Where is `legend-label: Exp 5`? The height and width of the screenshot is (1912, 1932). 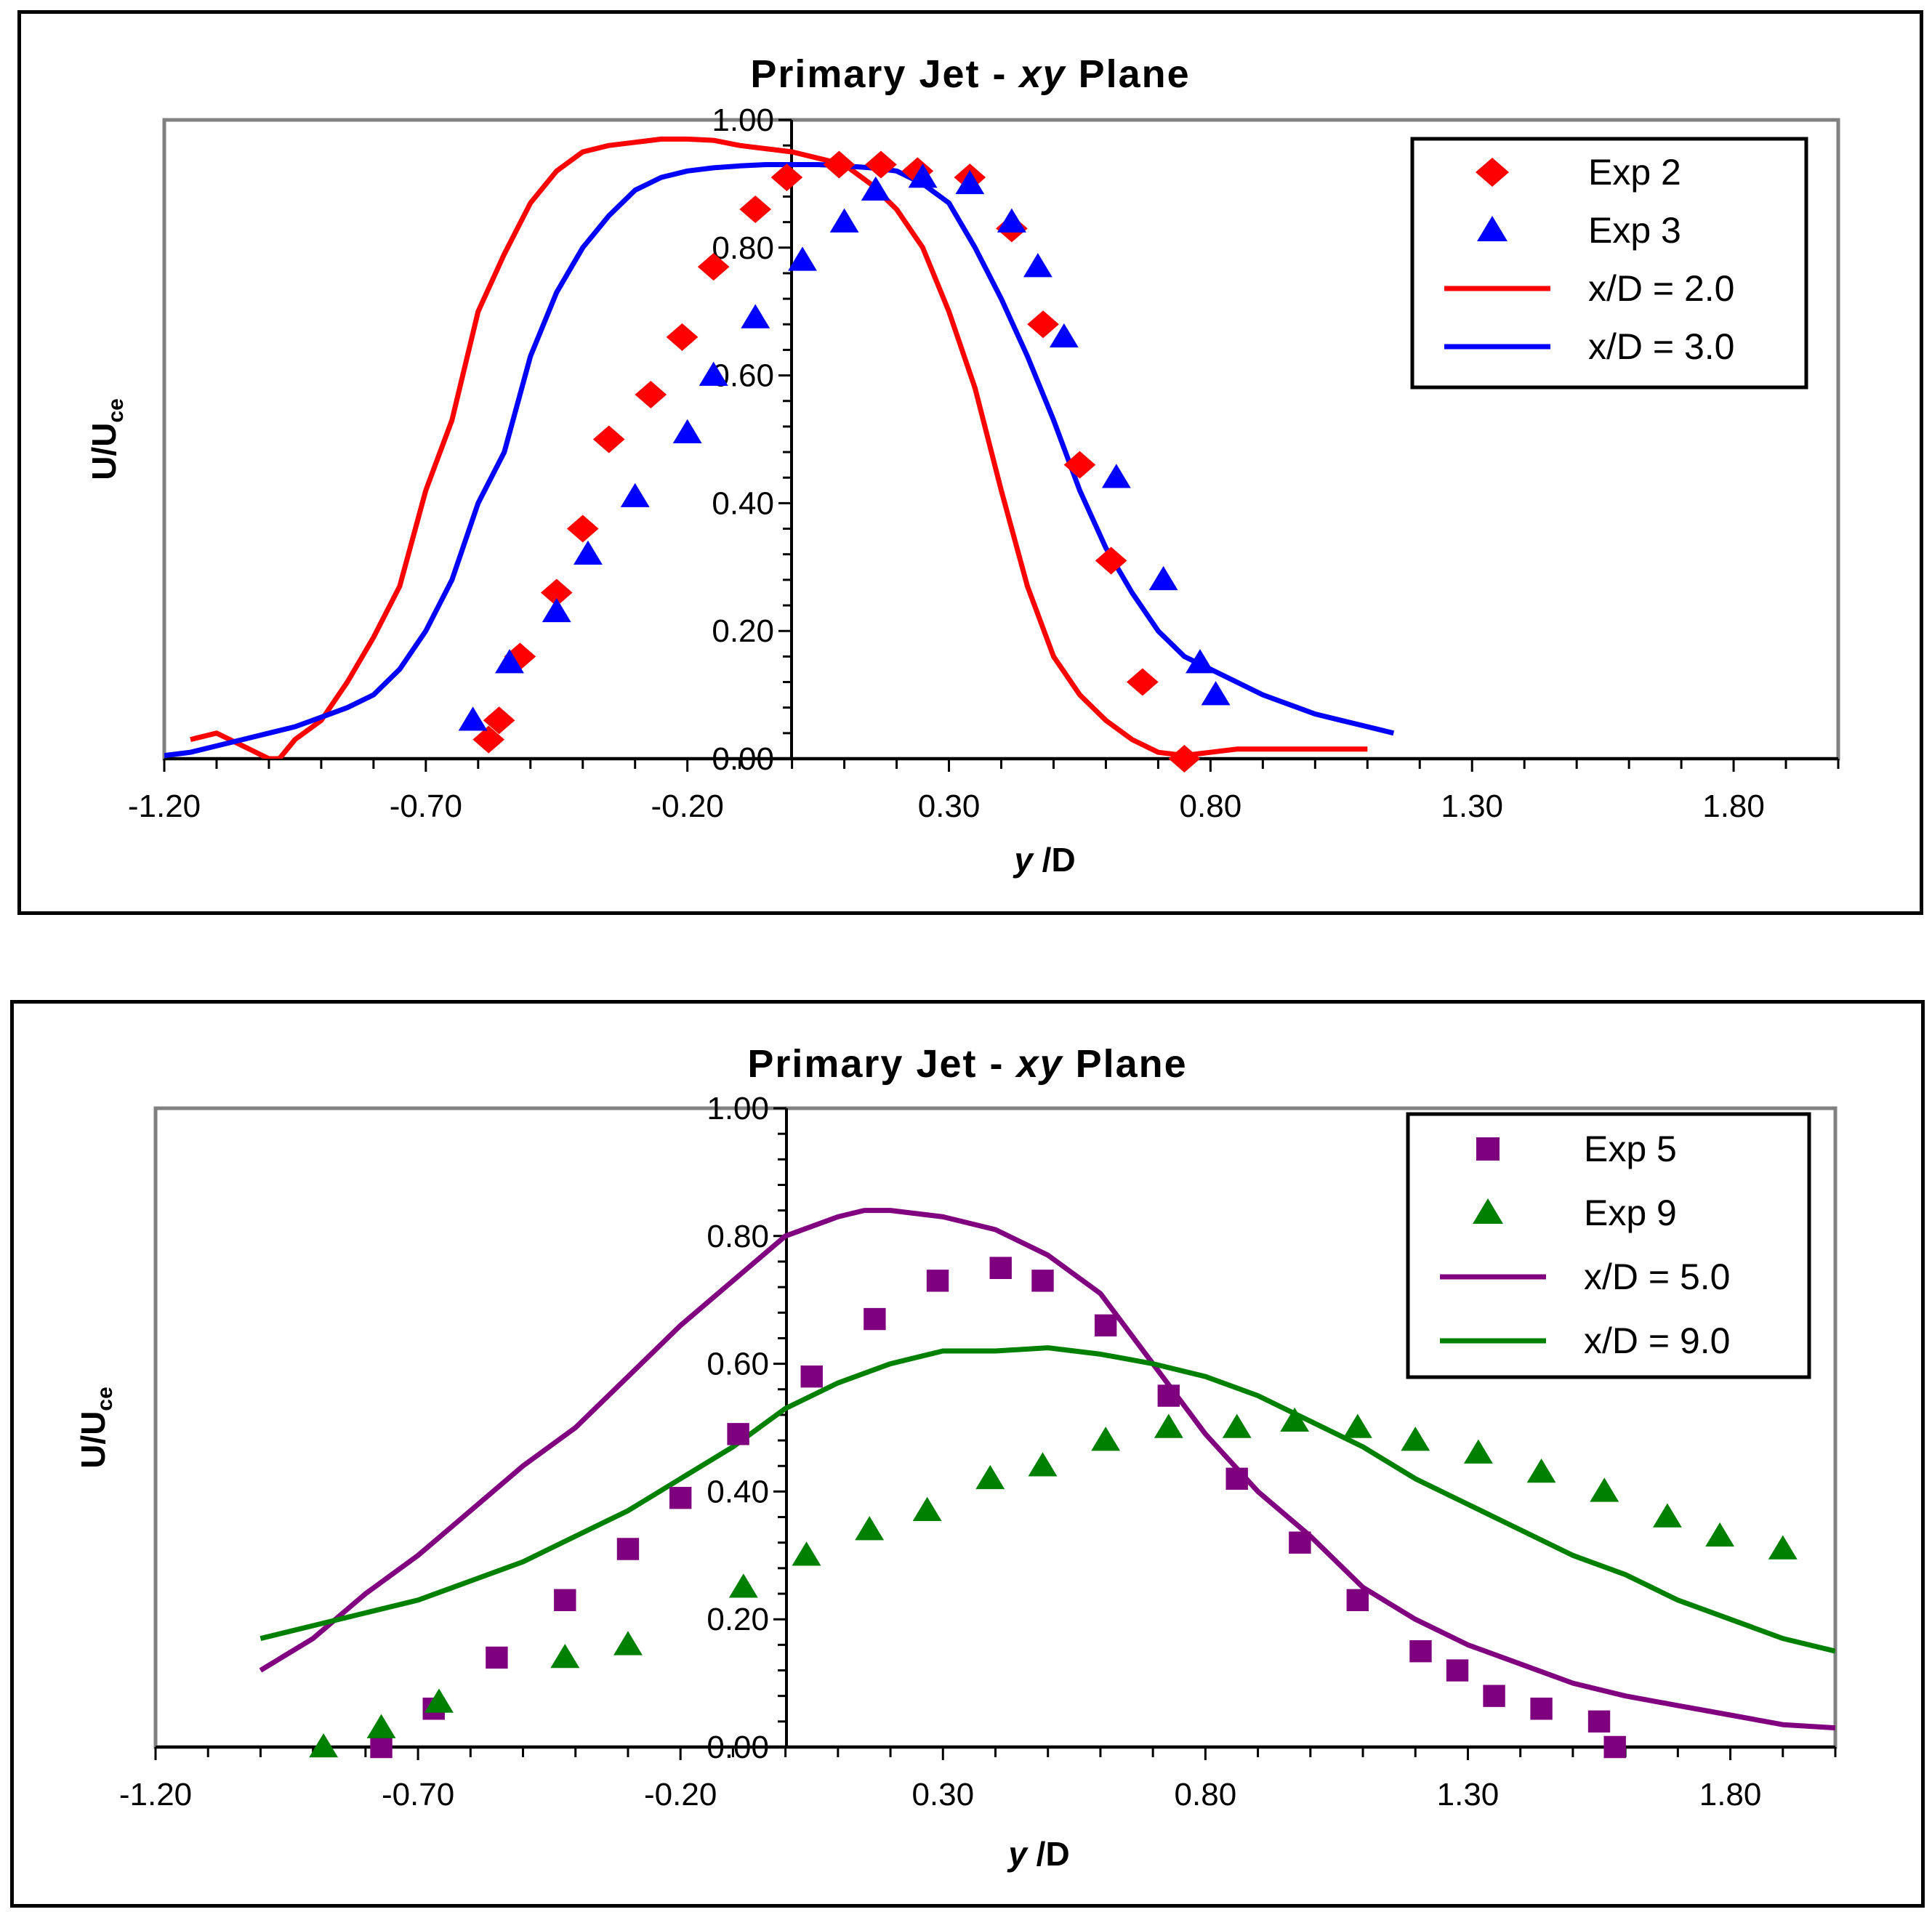
legend-label: Exp 5 is located at coordinates (1630, 1149).